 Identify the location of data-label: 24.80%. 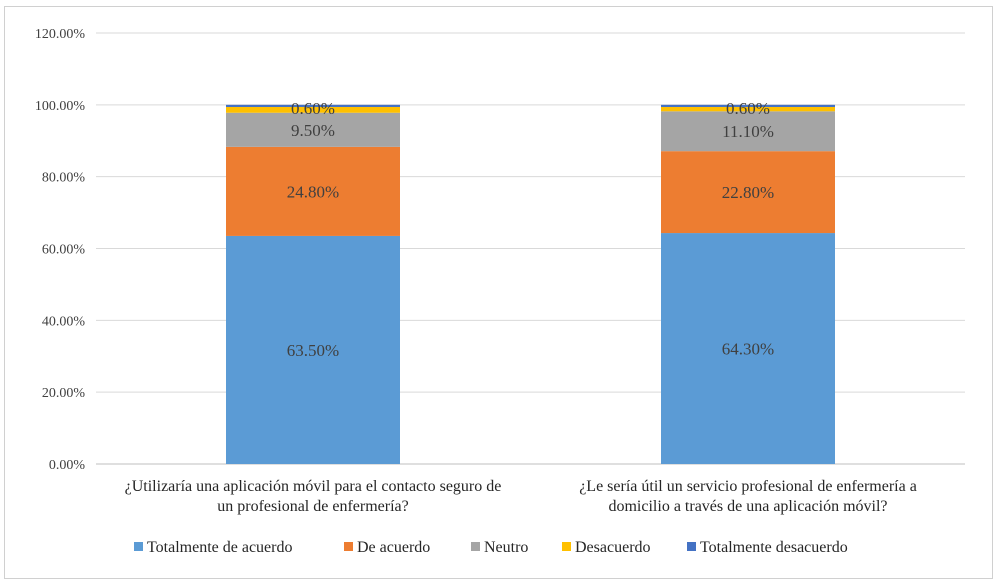
(313, 191).